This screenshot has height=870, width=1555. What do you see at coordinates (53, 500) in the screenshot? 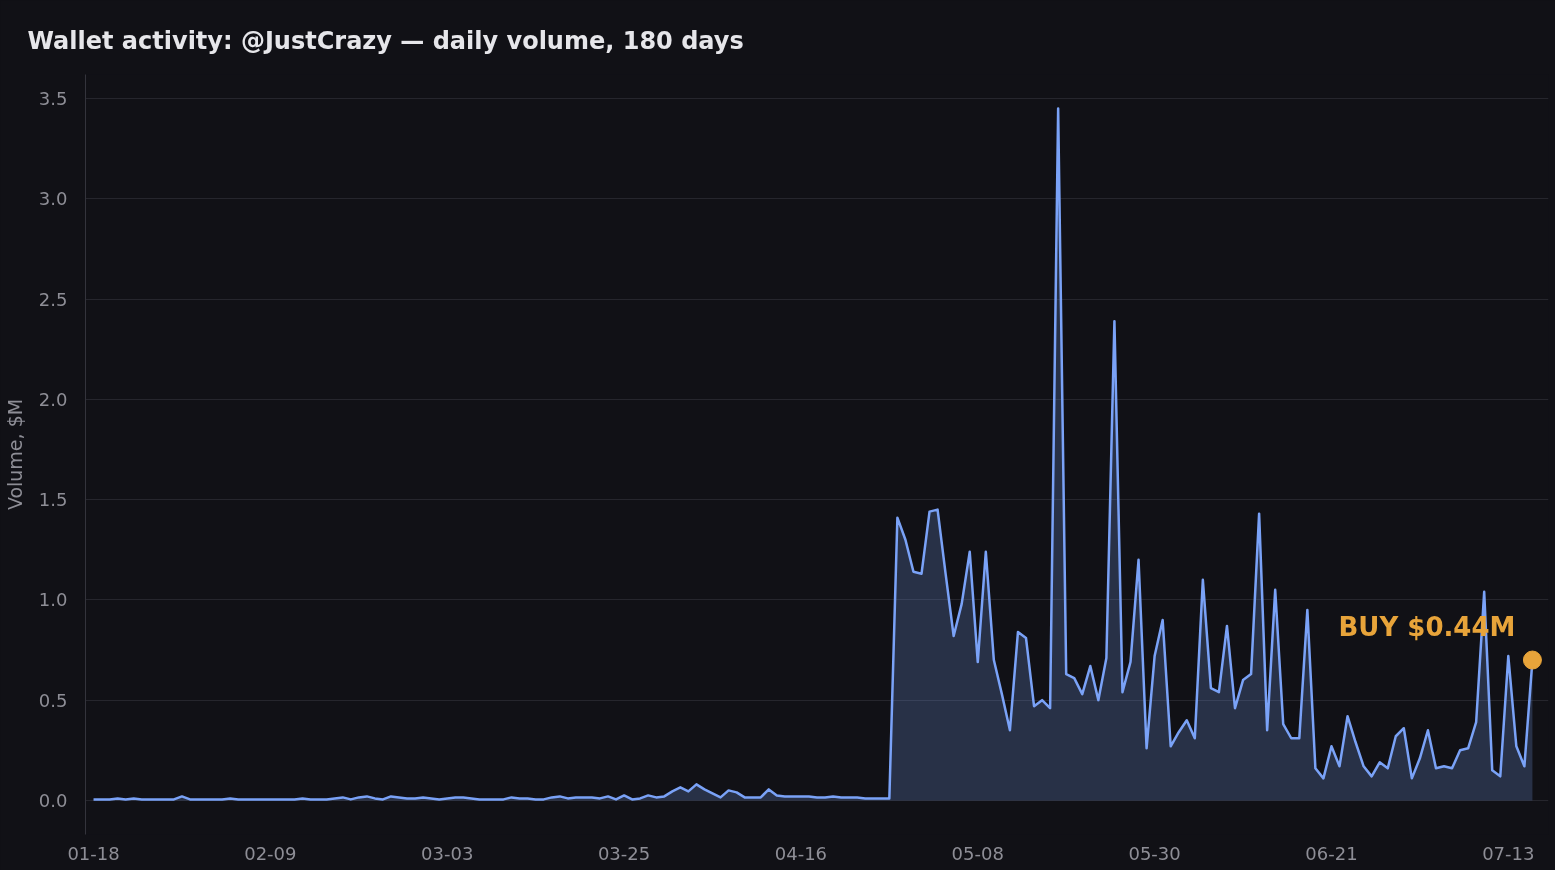
I see `y-tick-label: 1.5` at bounding box center [53, 500].